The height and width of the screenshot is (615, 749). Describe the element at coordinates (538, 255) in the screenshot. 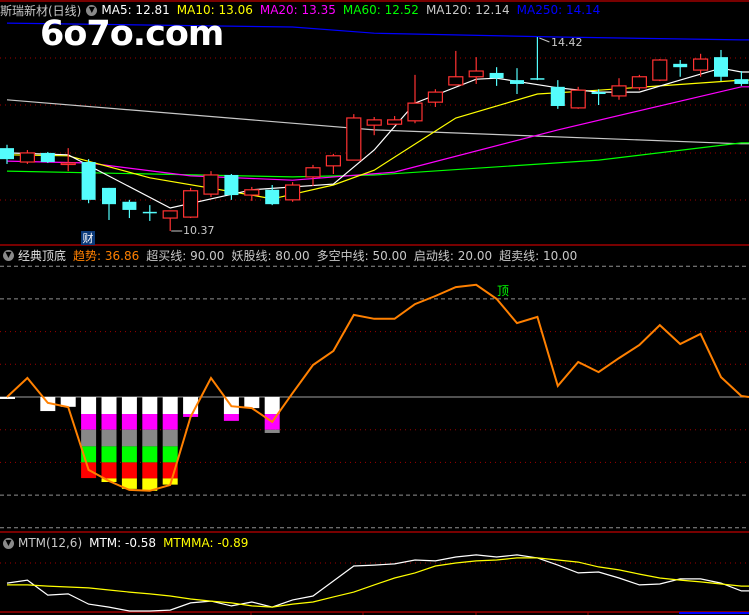

I see `oversold-line-value: 超卖线: 10.00` at that location.